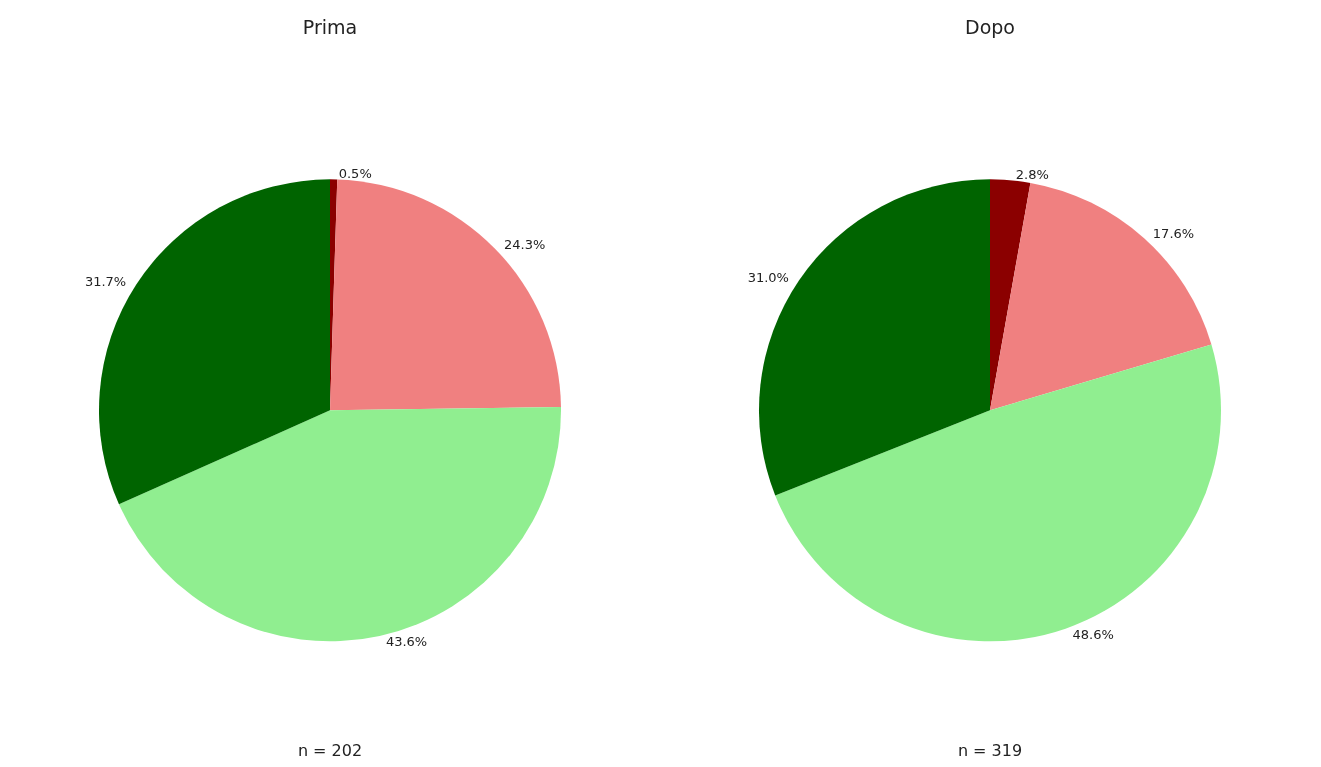 This screenshot has height=767, width=1321. What do you see at coordinates (355, 173) in the screenshot?
I see `data-label: 0.5%` at bounding box center [355, 173].